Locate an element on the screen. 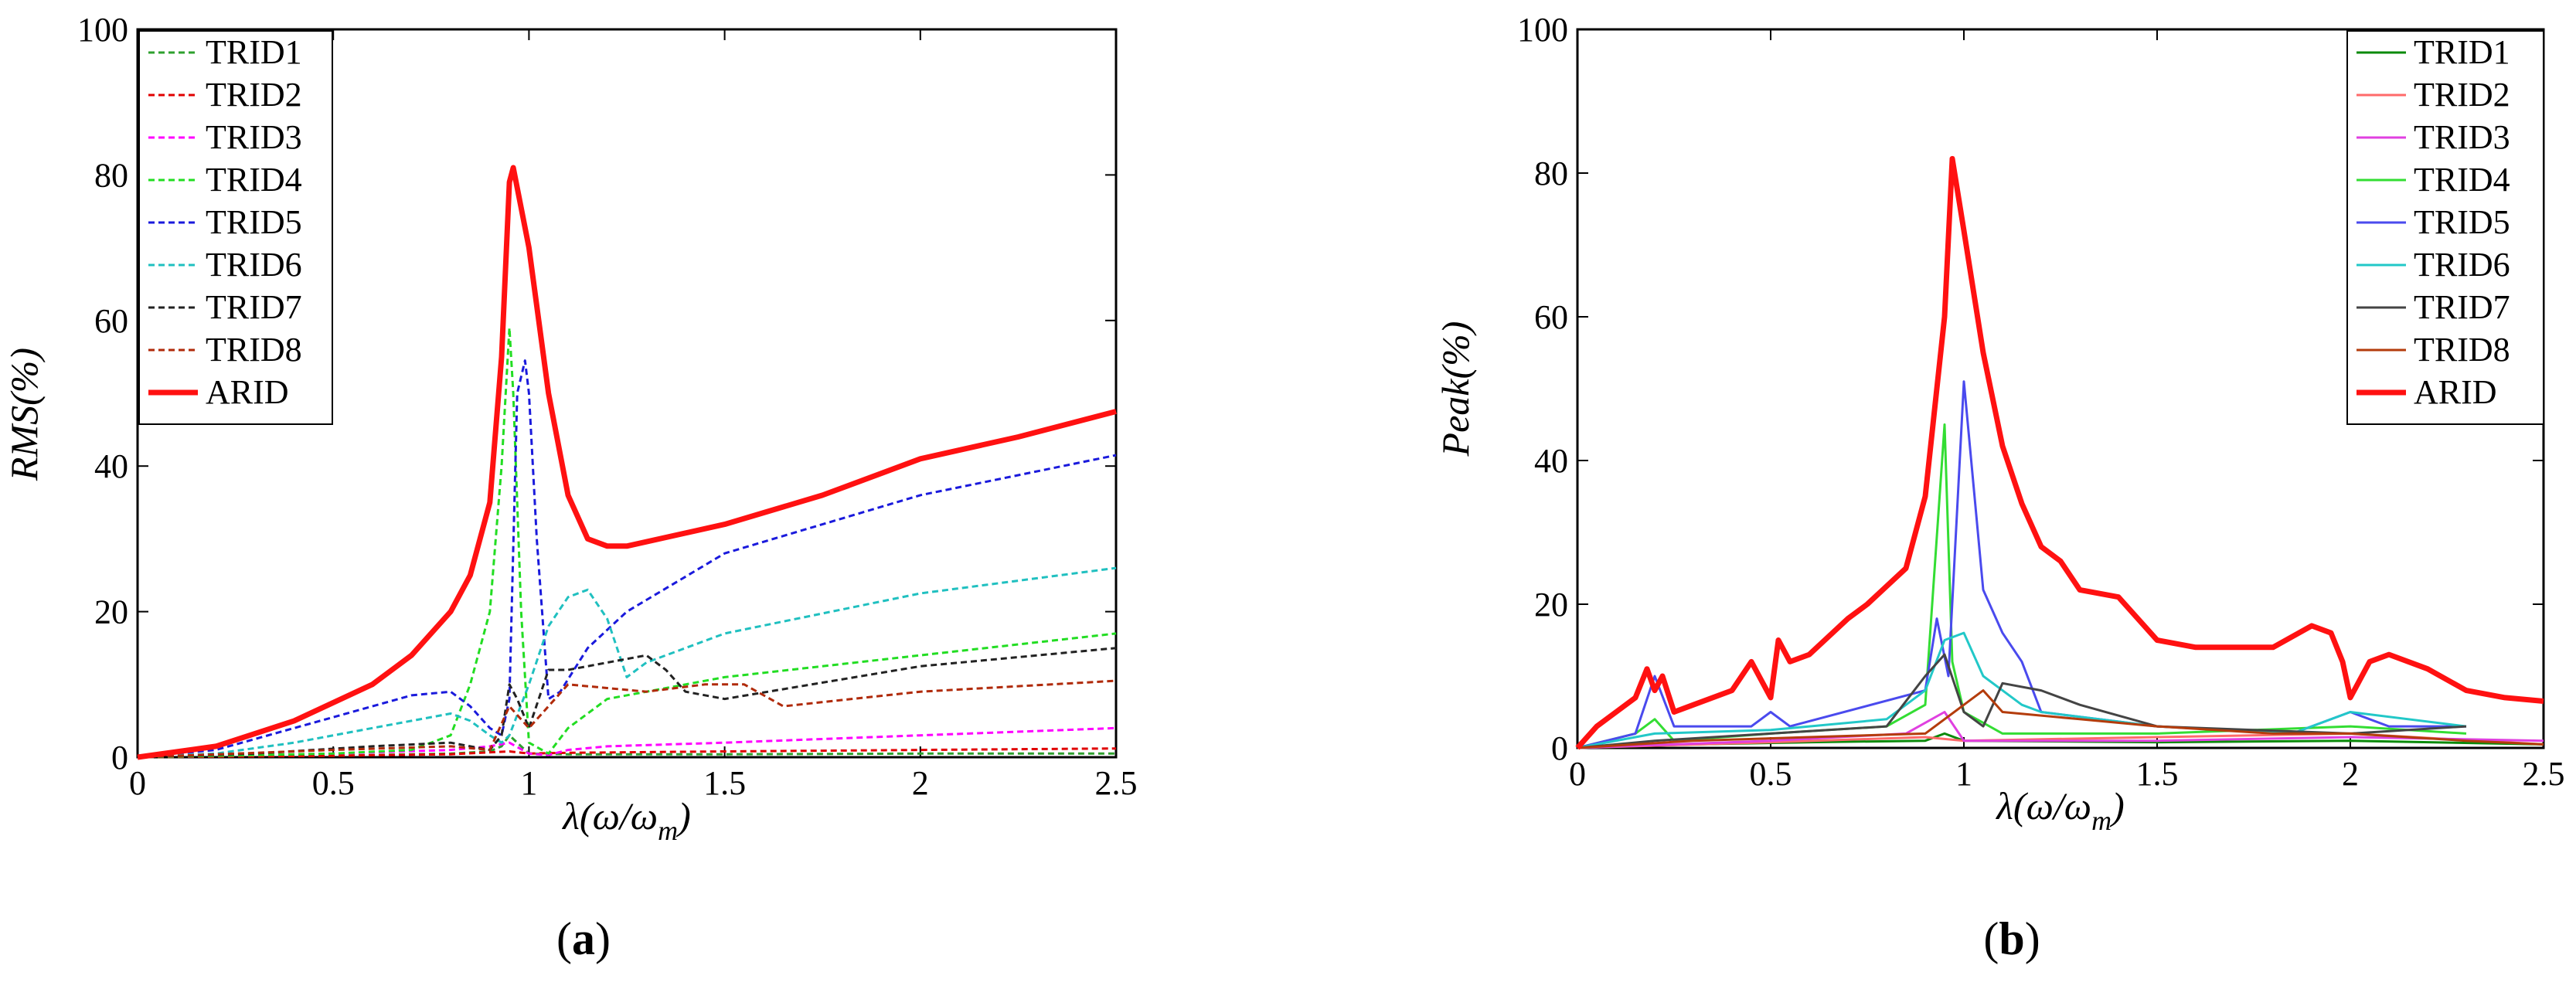 This screenshot has height=989, width=2576. chart-a-legend-box is located at coordinates (235, 227).